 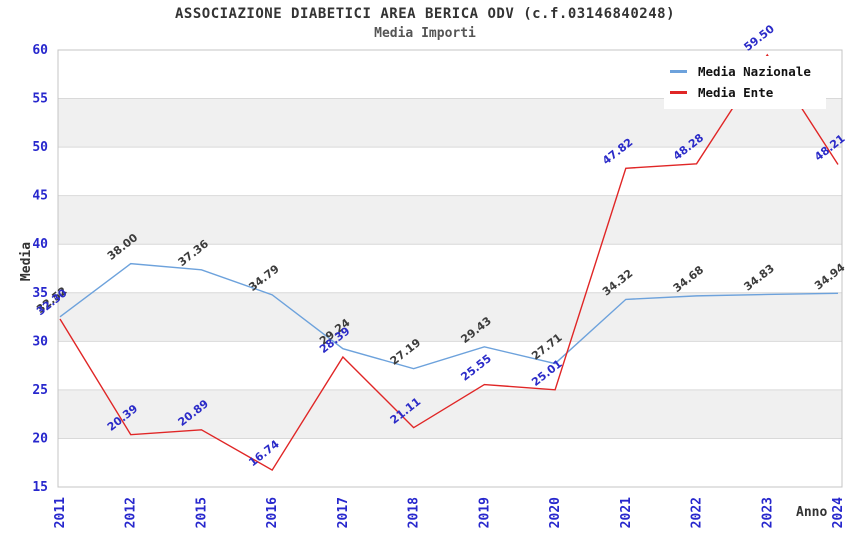 What do you see at coordinates (60, 512) in the screenshot?
I see `x-tick-label: 2011` at bounding box center [60, 512].